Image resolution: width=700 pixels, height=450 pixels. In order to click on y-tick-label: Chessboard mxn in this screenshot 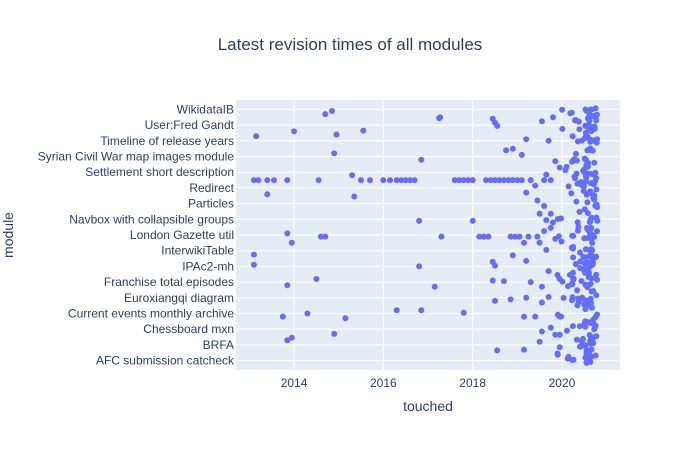, I will do `click(188, 329)`.